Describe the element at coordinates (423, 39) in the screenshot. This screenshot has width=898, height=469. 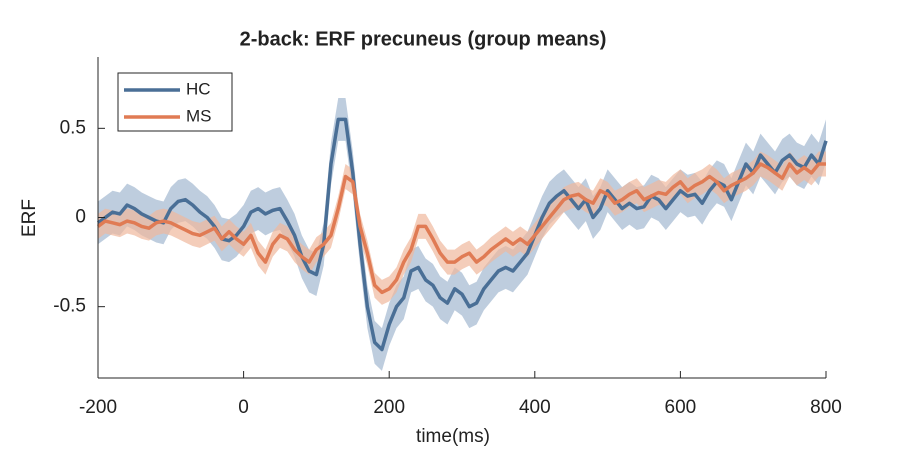
I see `chart-title: 2-back: ERF precuneus (group means)` at that location.